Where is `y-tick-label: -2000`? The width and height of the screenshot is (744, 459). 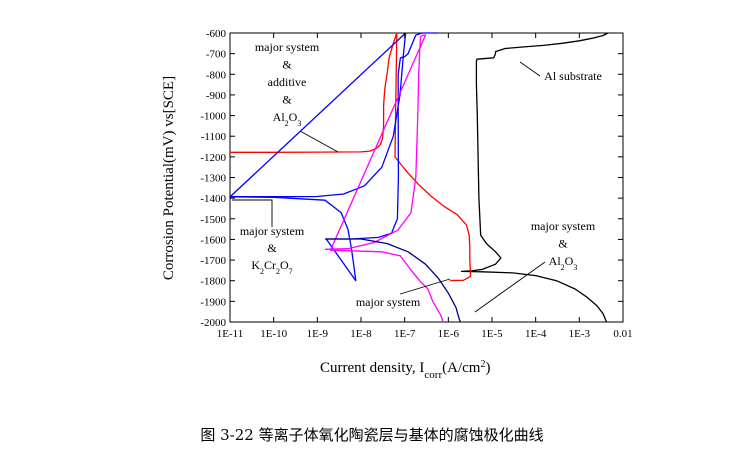
y-tick-label: -2000 is located at coordinates (213, 323).